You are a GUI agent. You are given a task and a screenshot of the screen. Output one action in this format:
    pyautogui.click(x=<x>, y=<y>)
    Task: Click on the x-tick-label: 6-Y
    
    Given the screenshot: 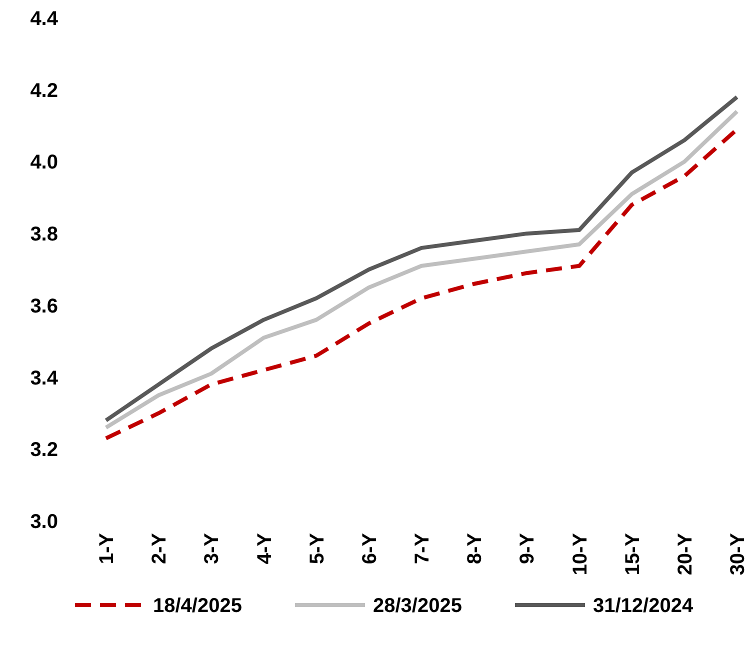 What is the action you would take?
    pyautogui.click(x=369, y=548)
    